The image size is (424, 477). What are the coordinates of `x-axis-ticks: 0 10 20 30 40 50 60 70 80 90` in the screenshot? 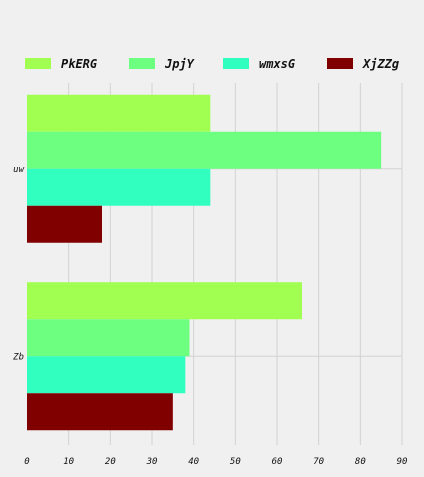 It's located at (215, 462).